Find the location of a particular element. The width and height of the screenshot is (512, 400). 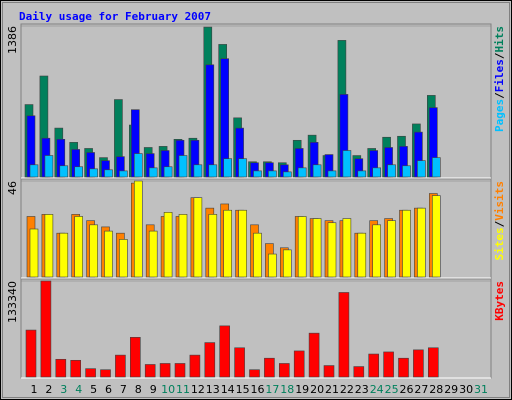

x-tick-label: 19 is located at coordinates (302, 389).